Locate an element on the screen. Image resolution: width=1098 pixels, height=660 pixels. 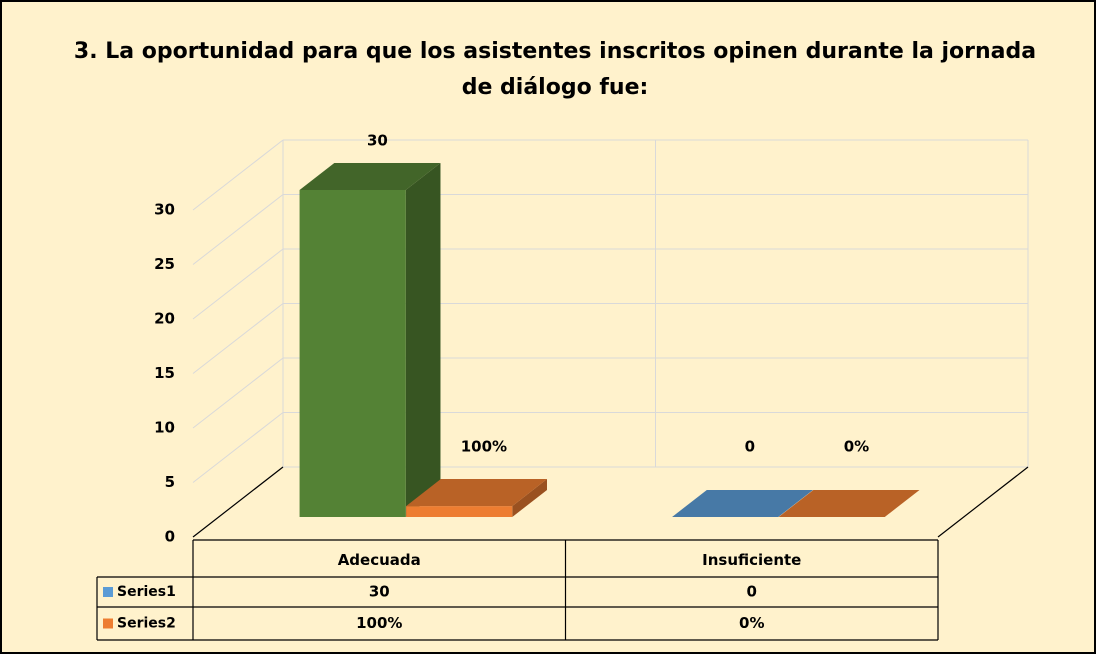
legend-label: Series2 is located at coordinates (146, 624).